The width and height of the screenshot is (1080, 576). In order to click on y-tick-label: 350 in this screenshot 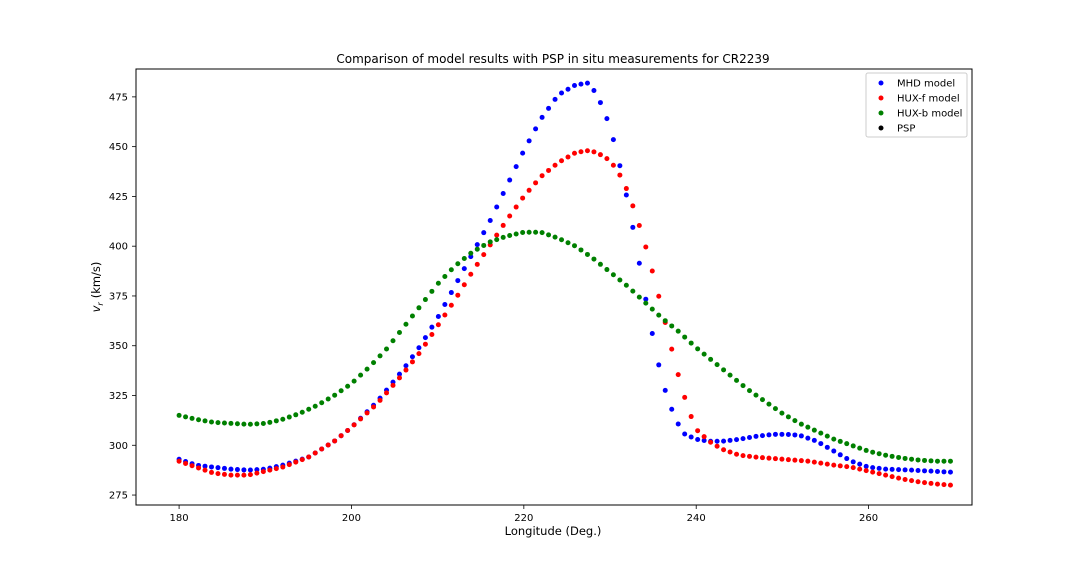, I will do `click(118, 346)`.